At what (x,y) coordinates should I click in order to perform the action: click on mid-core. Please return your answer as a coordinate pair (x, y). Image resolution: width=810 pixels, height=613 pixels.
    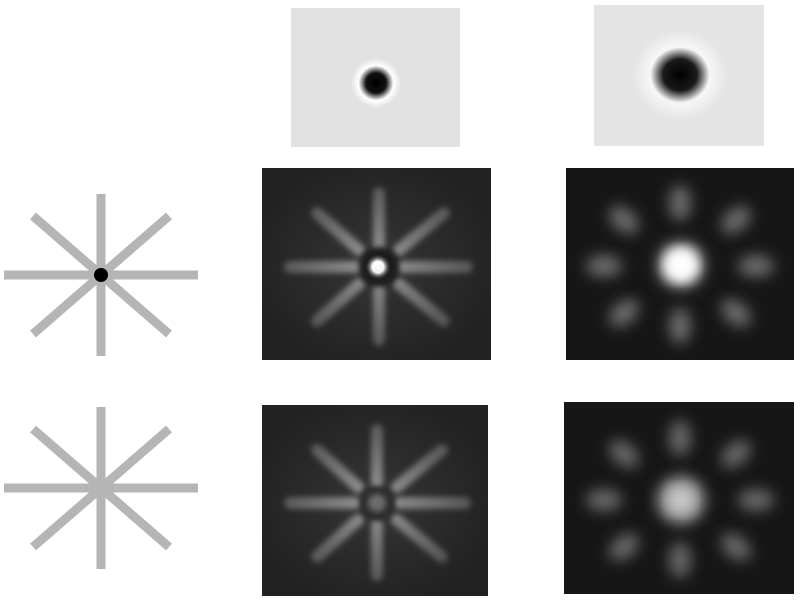
    Looking at the image, I should click on (681, 500).